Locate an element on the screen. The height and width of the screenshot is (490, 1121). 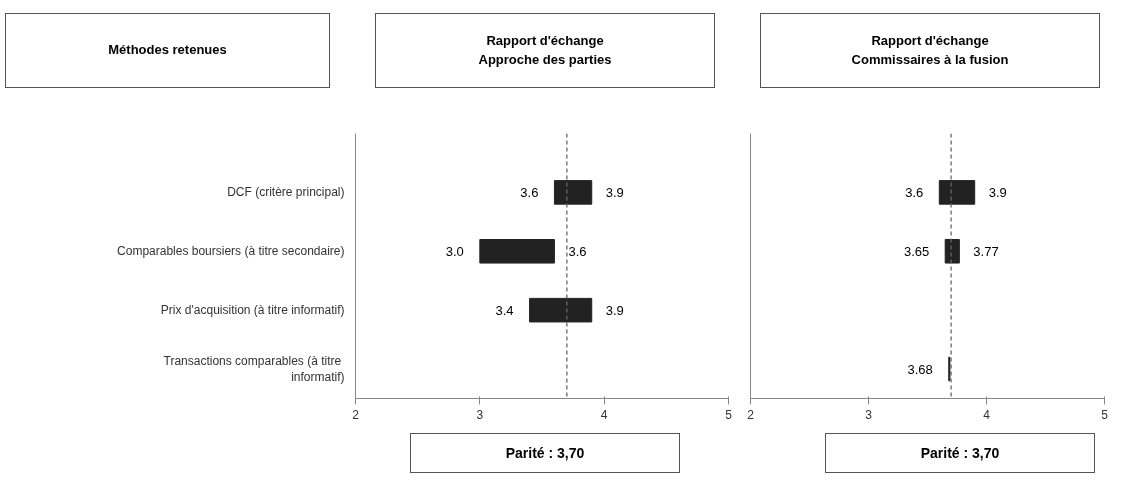
annotation: 3.0 is located at coordinates (454, 251).